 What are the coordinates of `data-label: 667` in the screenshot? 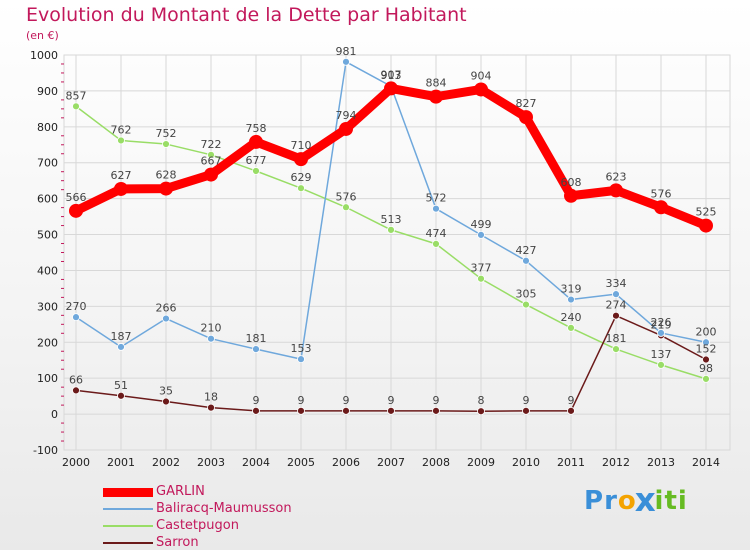 It's located at (211, 161).